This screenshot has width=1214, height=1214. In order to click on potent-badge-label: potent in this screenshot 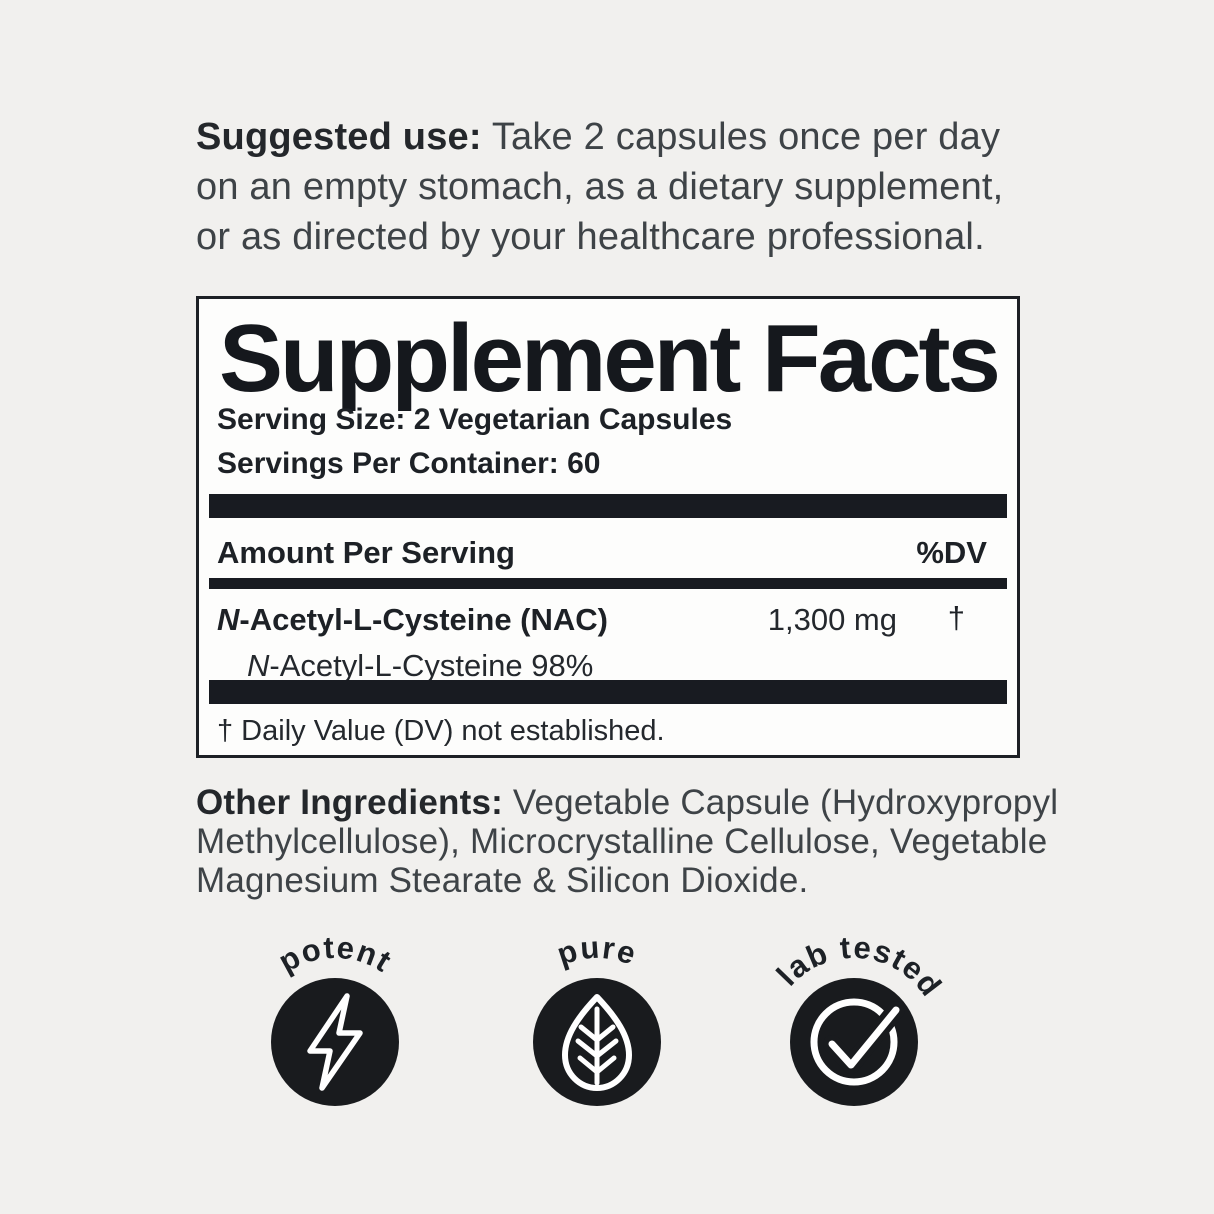, I will do `click(336, 955)`.